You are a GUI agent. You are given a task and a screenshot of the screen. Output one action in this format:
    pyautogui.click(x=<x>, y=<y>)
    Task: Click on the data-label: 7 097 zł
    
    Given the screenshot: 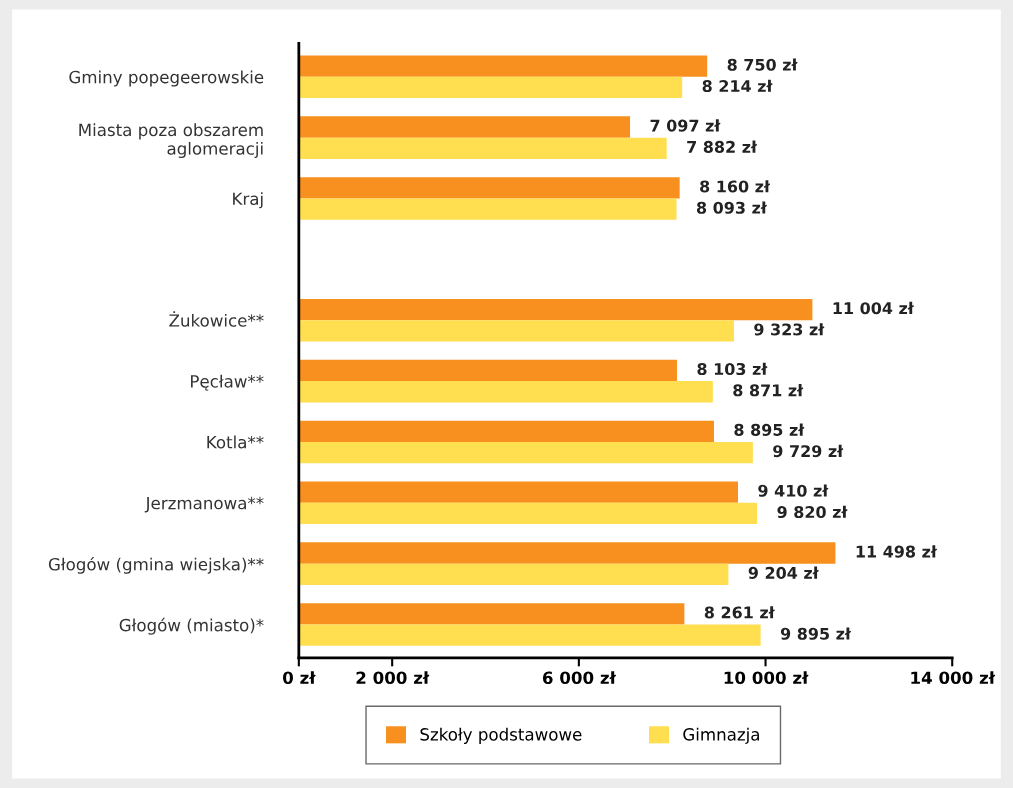 What is the action you would take?
    pyautogui.click(x=685, y=125)
    